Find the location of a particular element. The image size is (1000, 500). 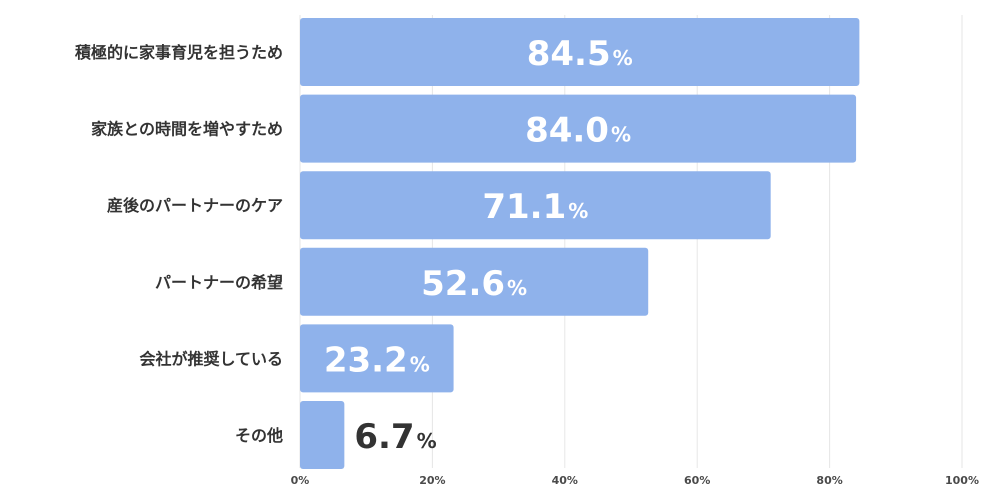

value-number: 71.1 is located at coordinates (524, 207).